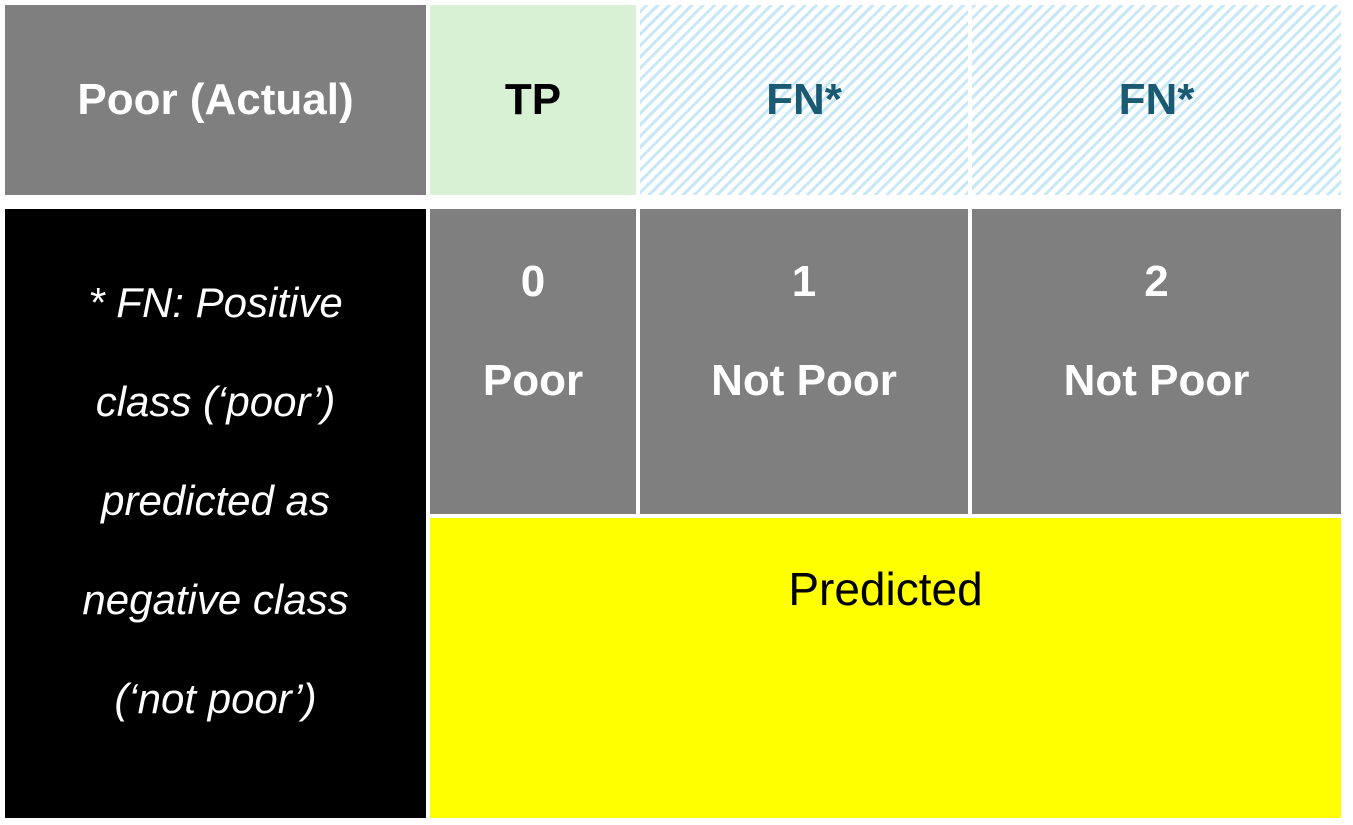  I want to click on predicted-class-0: 0 Poor, so click(533, 361).